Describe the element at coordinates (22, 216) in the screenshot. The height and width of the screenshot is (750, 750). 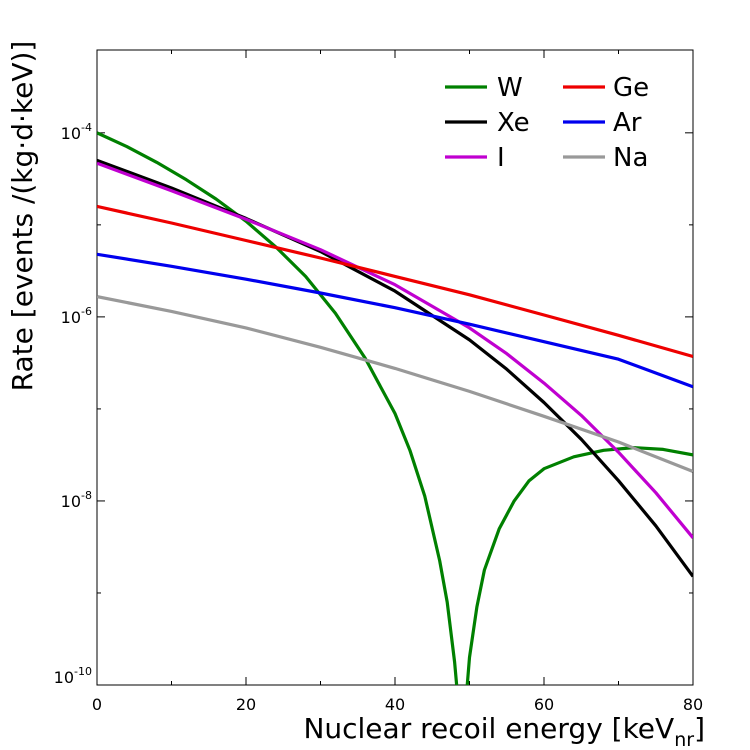
I see `y-axis-label: Rate [events /(kg·d·keV)]` at that location.